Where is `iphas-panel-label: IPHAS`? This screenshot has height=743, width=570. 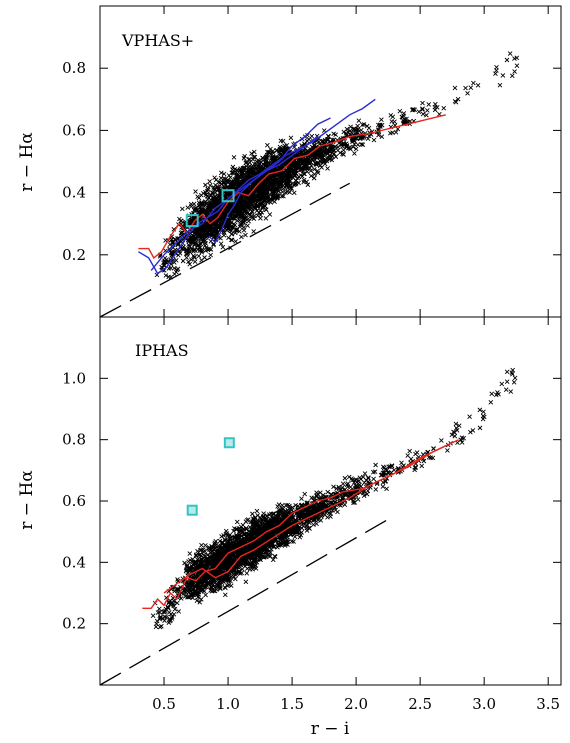
iphas-panel-label: IPHAS is located at coordinates (162, 350).